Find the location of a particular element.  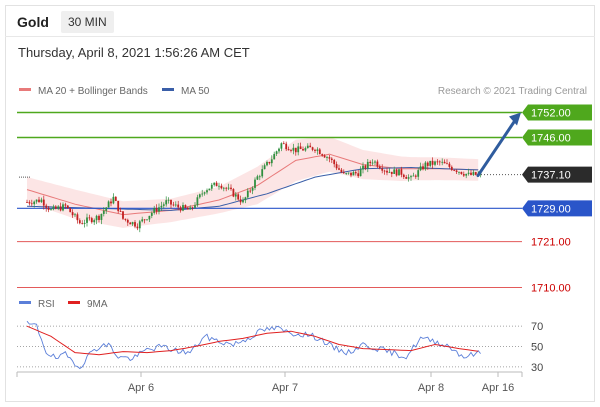

timeframe-badge: 30 MIN is located at coordinates (87, 22).